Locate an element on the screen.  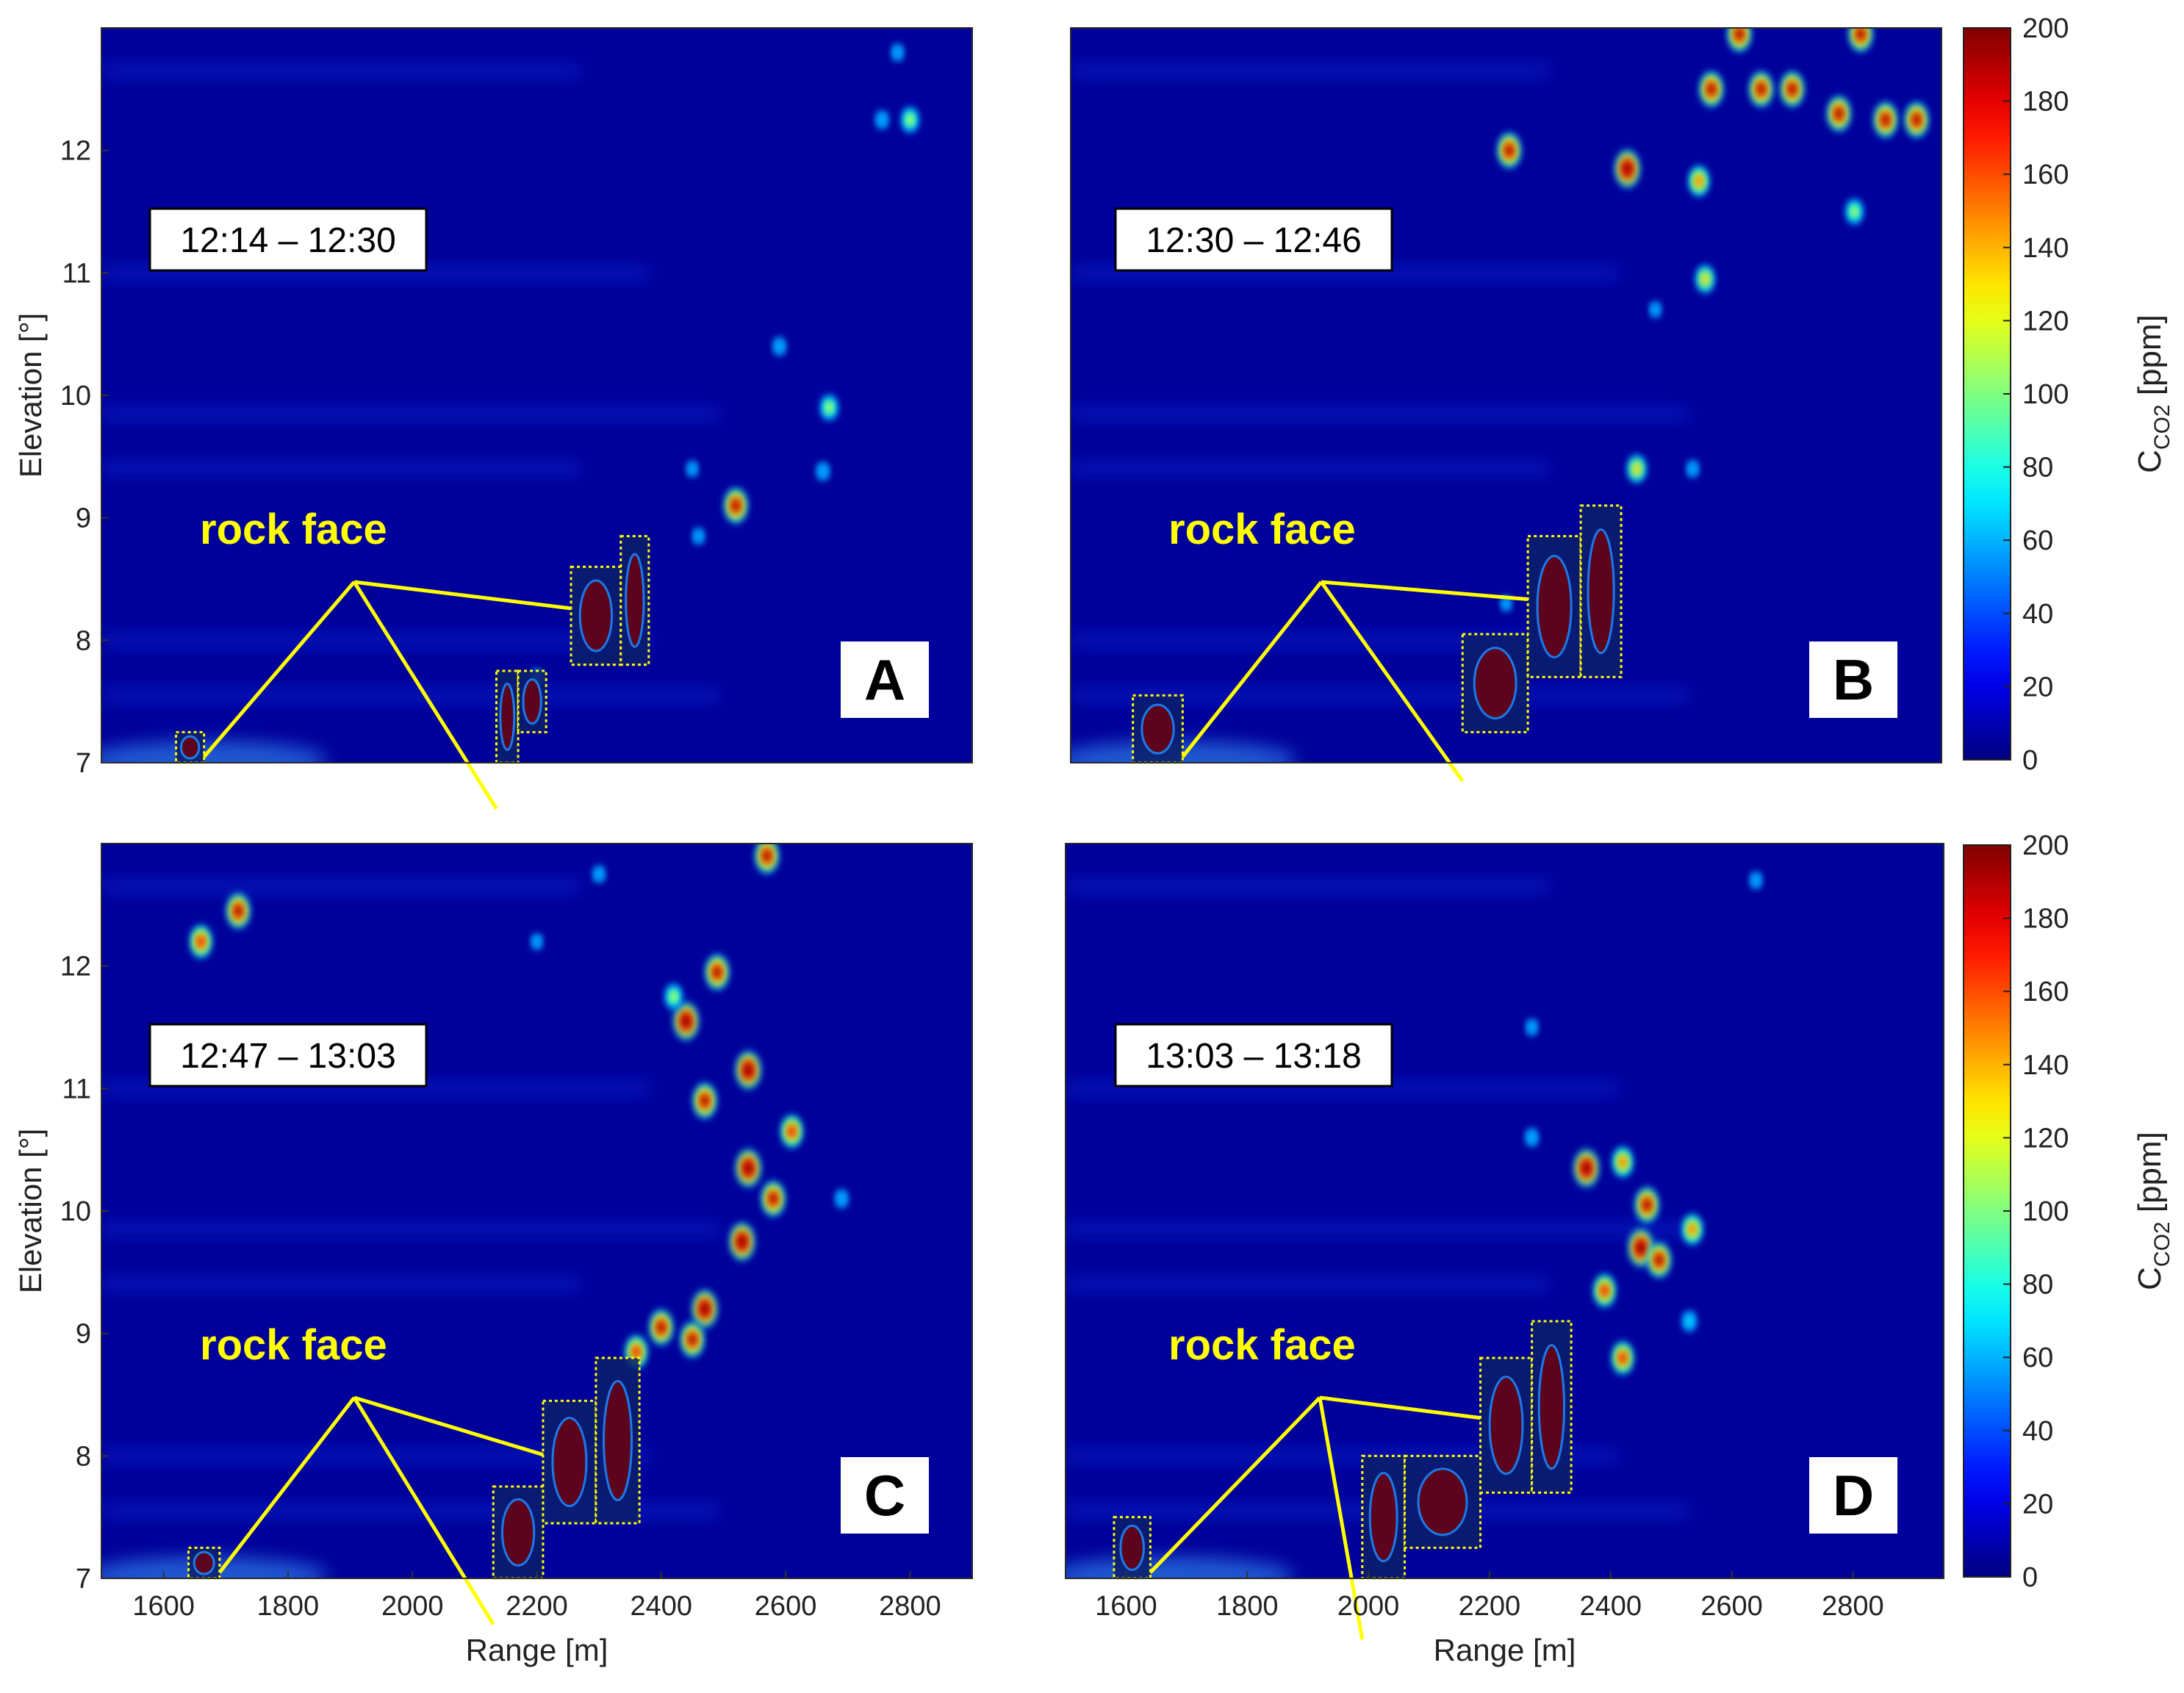
x-tick-label: 2800 is located at coordinates (910, 1606).